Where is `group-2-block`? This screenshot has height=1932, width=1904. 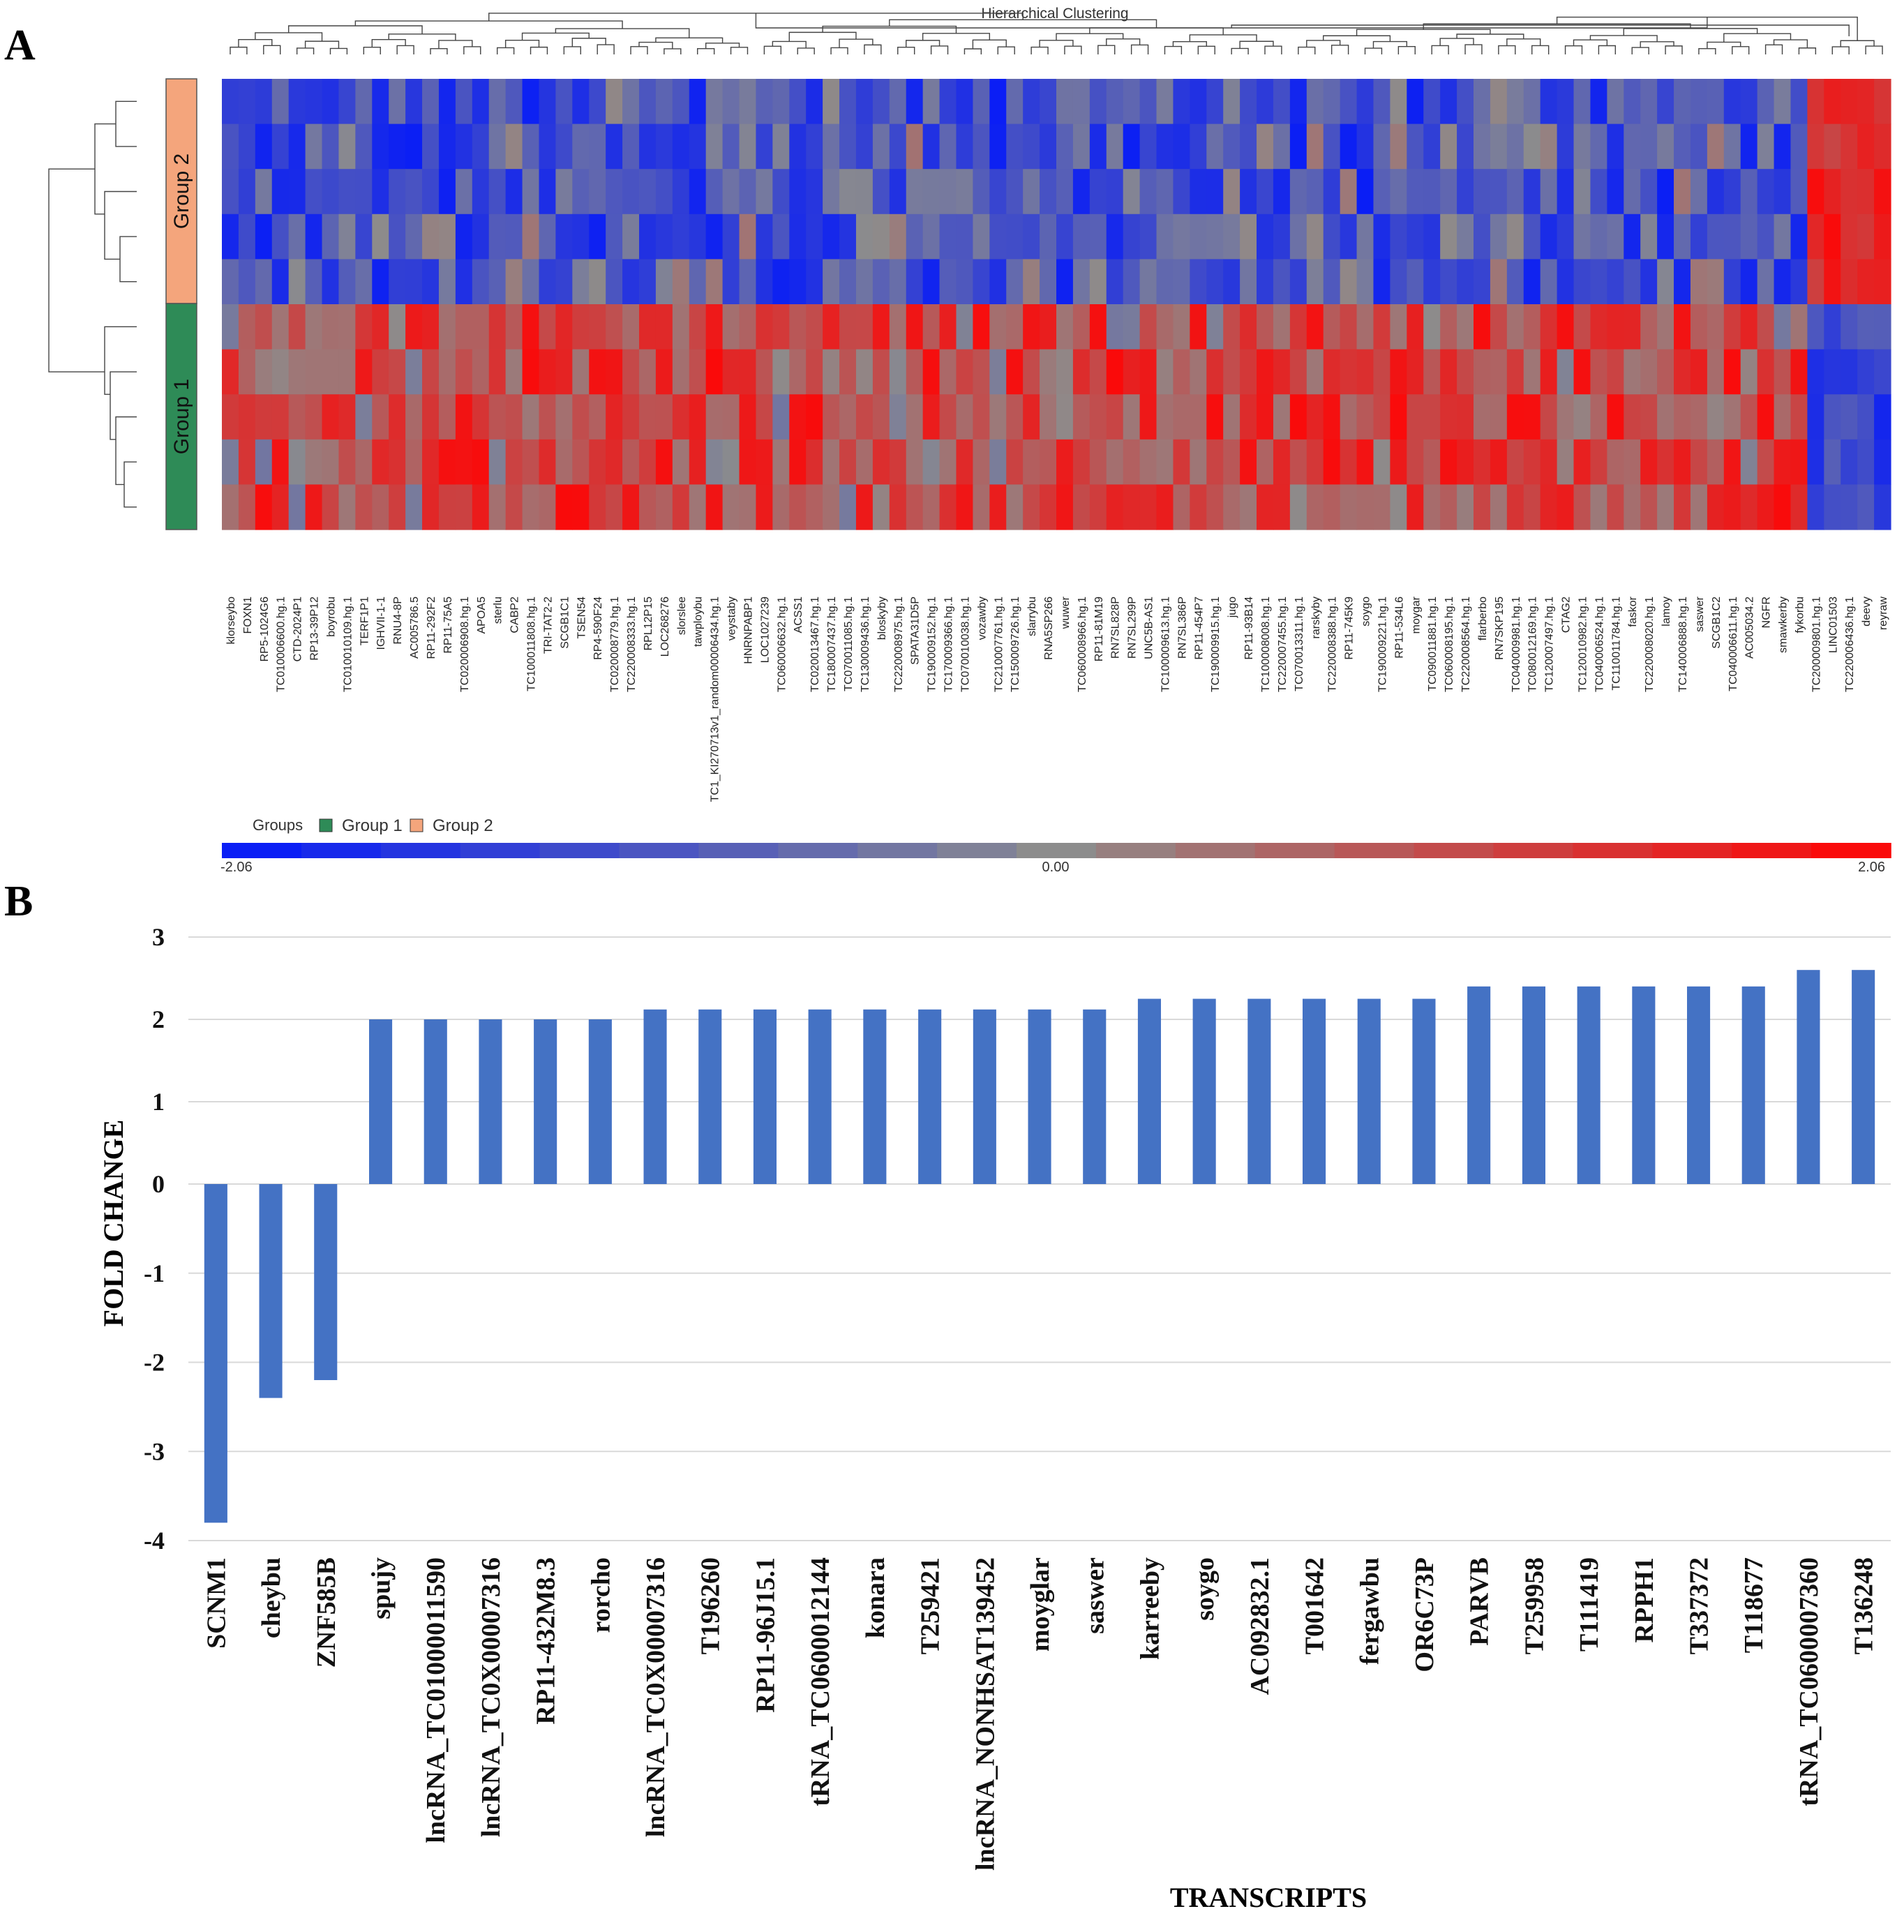 group-2-block is located at coordinates (181, 191).